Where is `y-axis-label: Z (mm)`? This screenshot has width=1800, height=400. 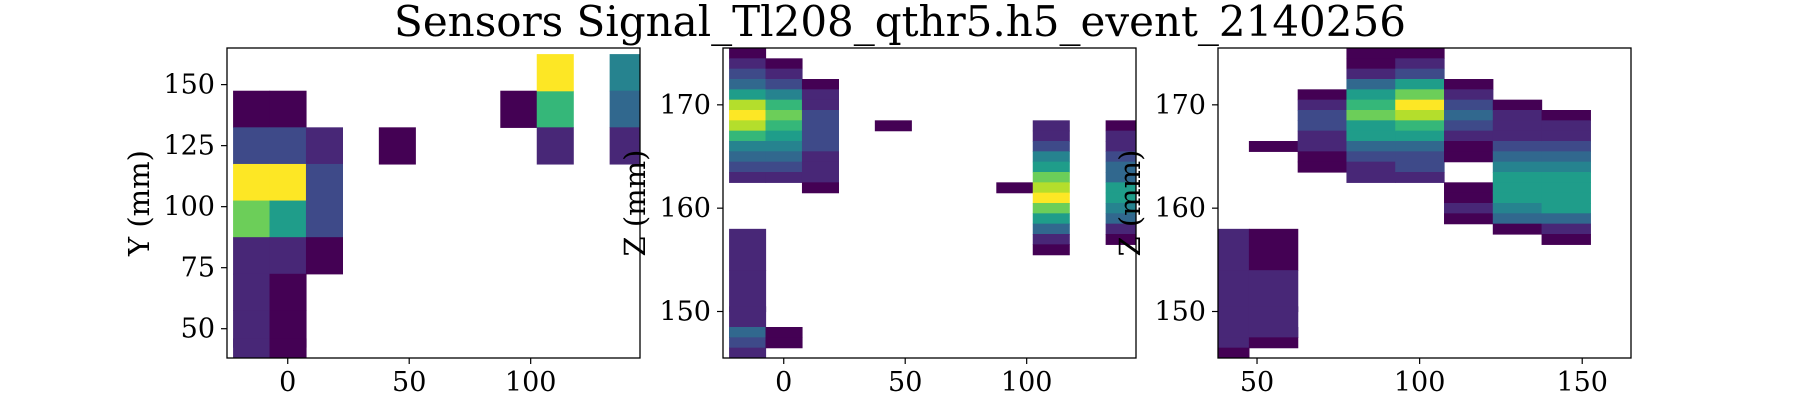 y-axis-label: Z (mm) is located at coordinates (635, 203).